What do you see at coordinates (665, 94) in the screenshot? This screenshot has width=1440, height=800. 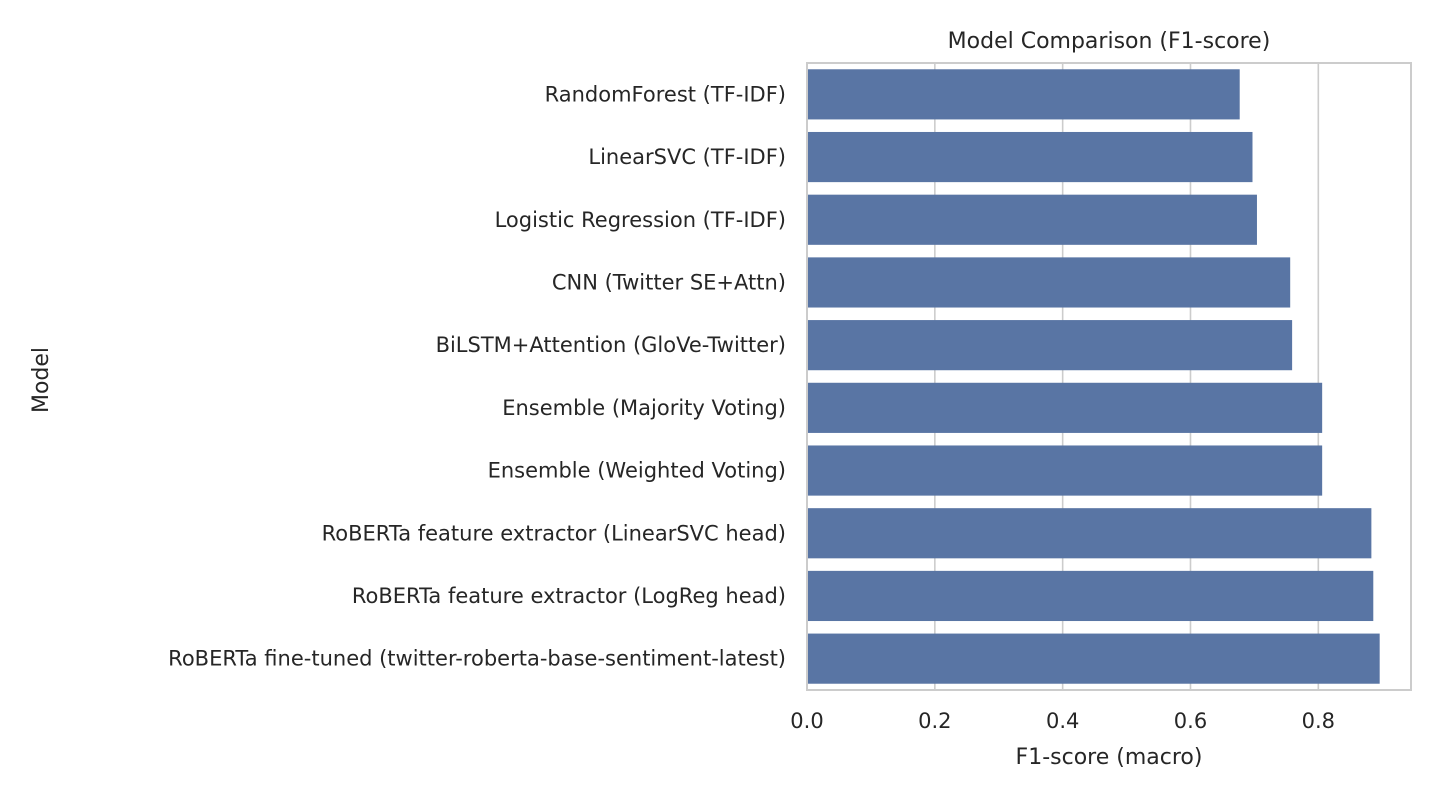 I see `y-tick-label: RandomForest (TF-IDF)` at bounding box center [665, 94].